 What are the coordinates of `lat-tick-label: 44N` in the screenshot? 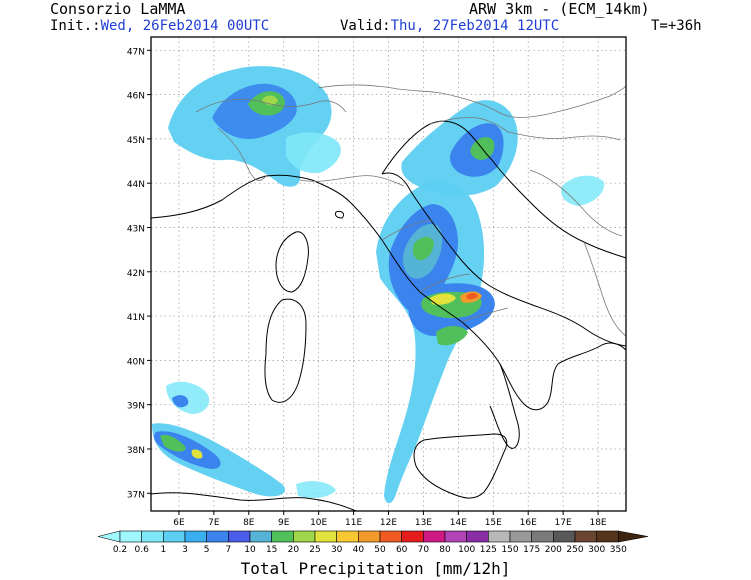 It's located at (136, 185).